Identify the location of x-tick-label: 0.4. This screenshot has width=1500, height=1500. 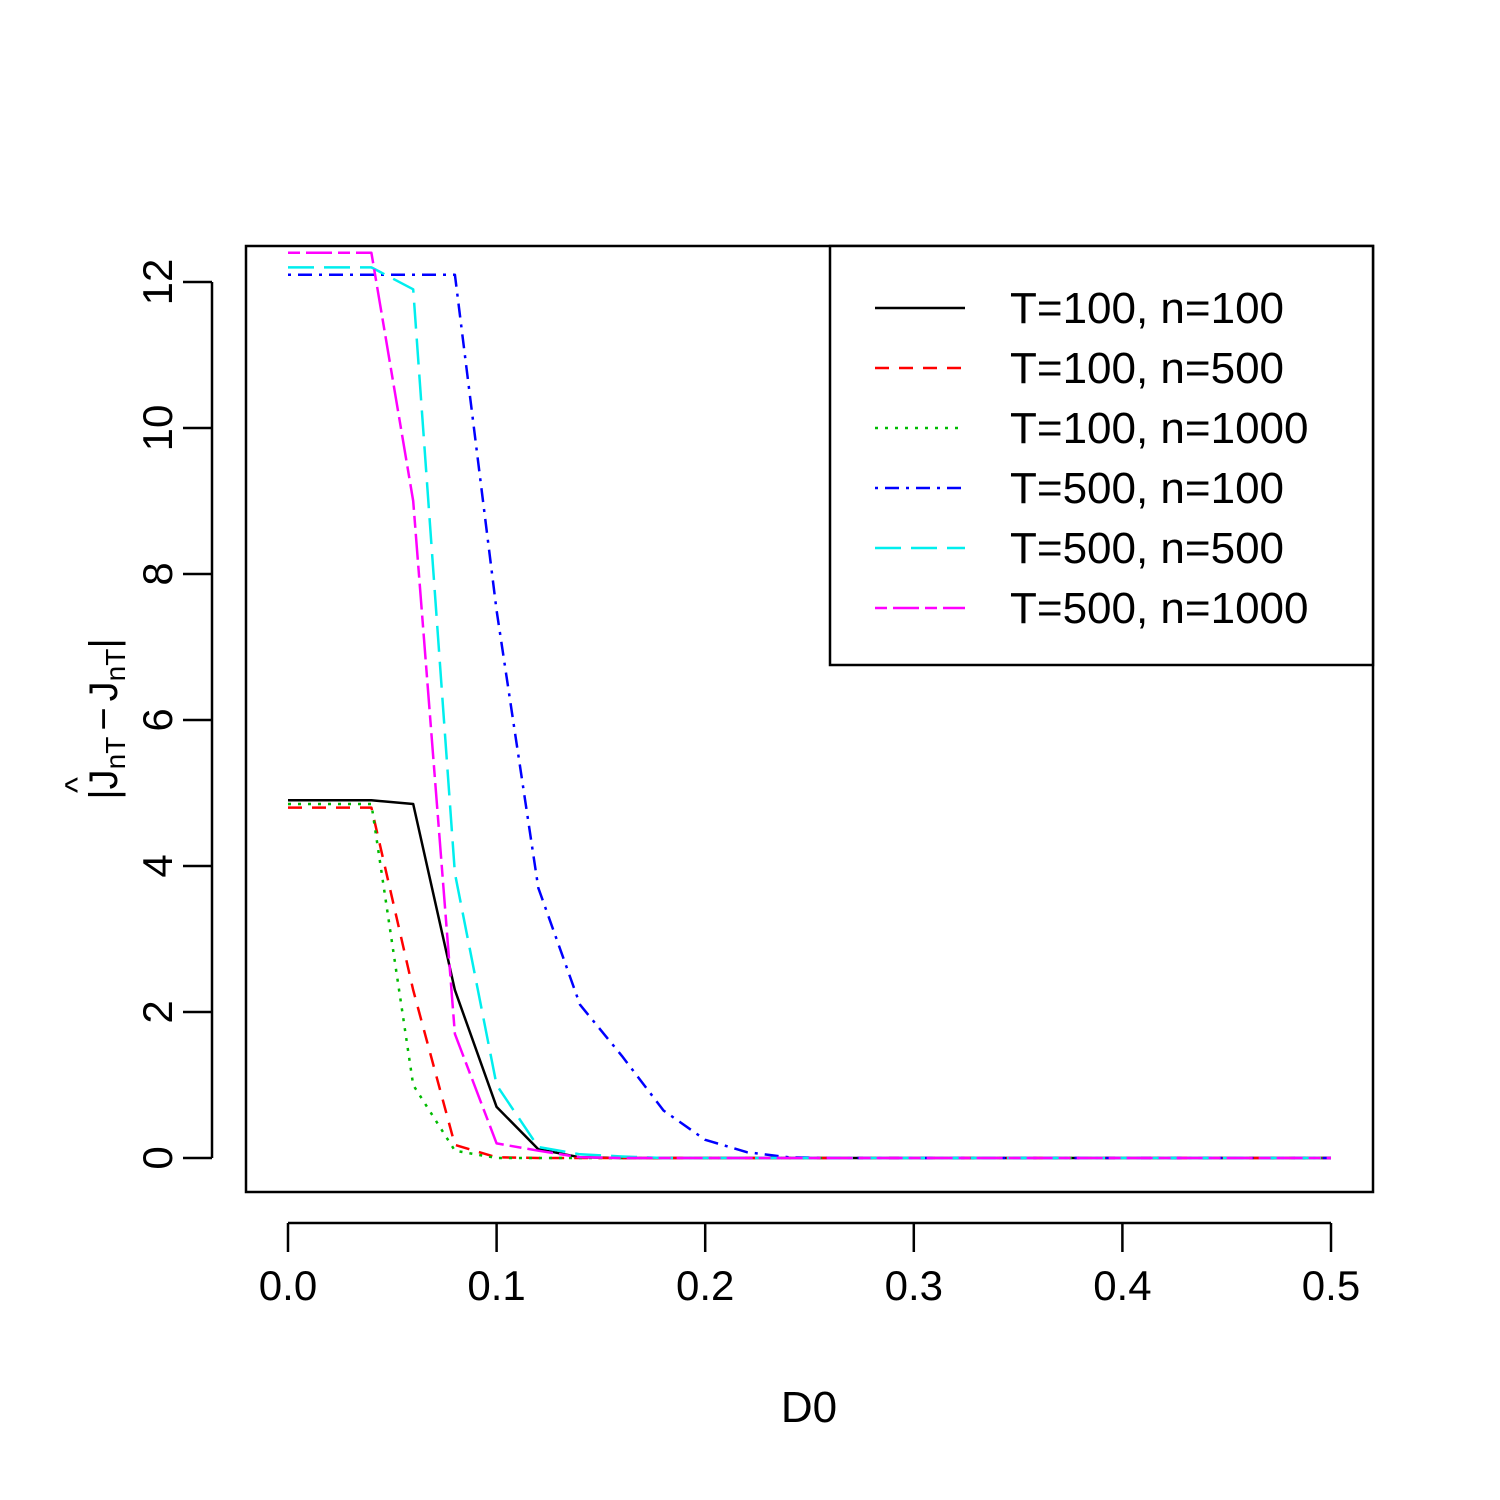
(1122, 1285).